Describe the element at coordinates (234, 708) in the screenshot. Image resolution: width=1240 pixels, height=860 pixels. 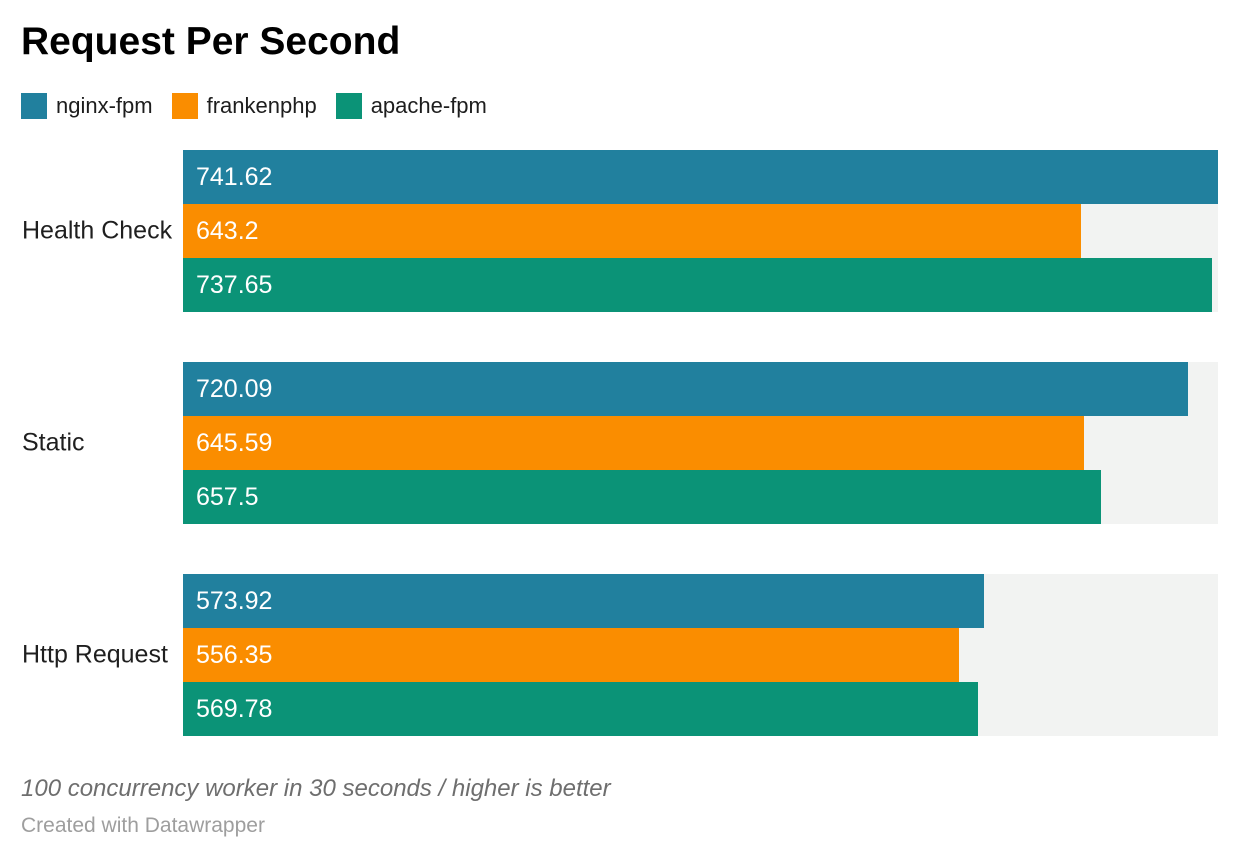
I see `bar-value-label: 569.78` at that location.